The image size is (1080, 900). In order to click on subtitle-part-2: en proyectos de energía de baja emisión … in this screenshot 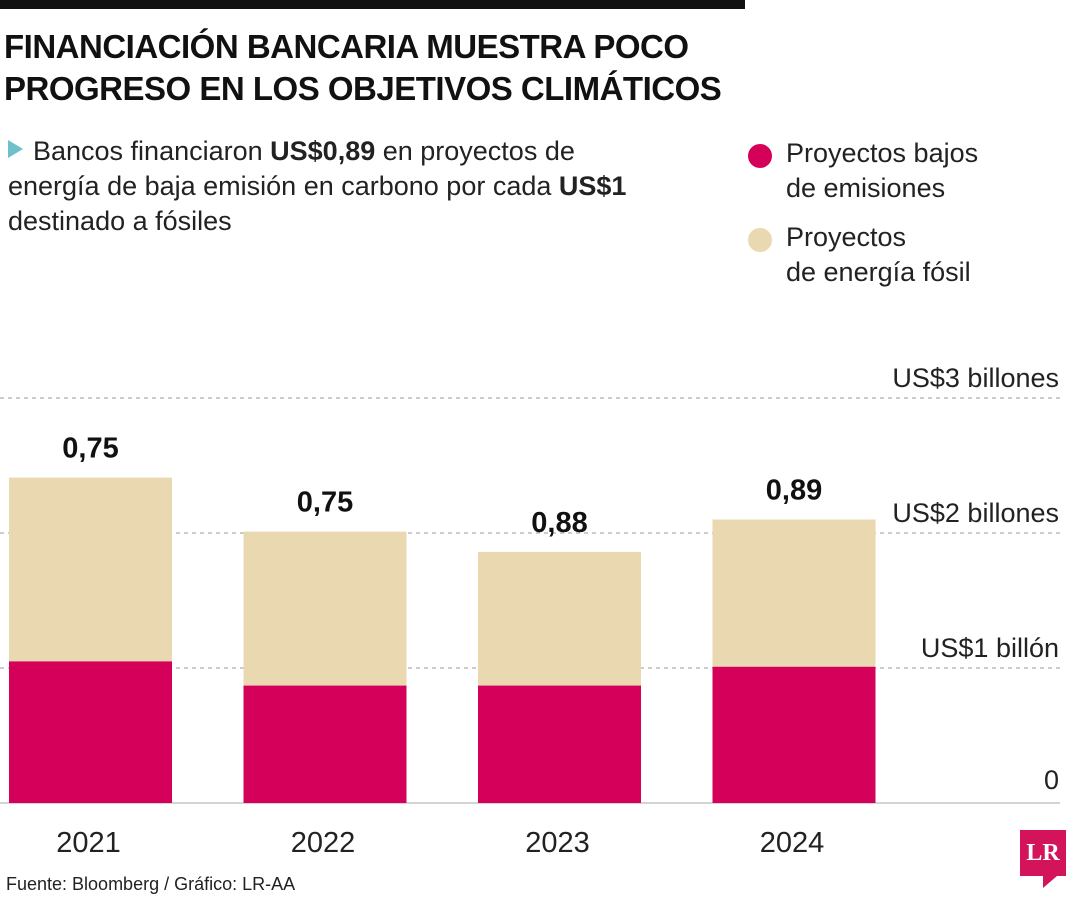, I will do `click(291, 168)`.